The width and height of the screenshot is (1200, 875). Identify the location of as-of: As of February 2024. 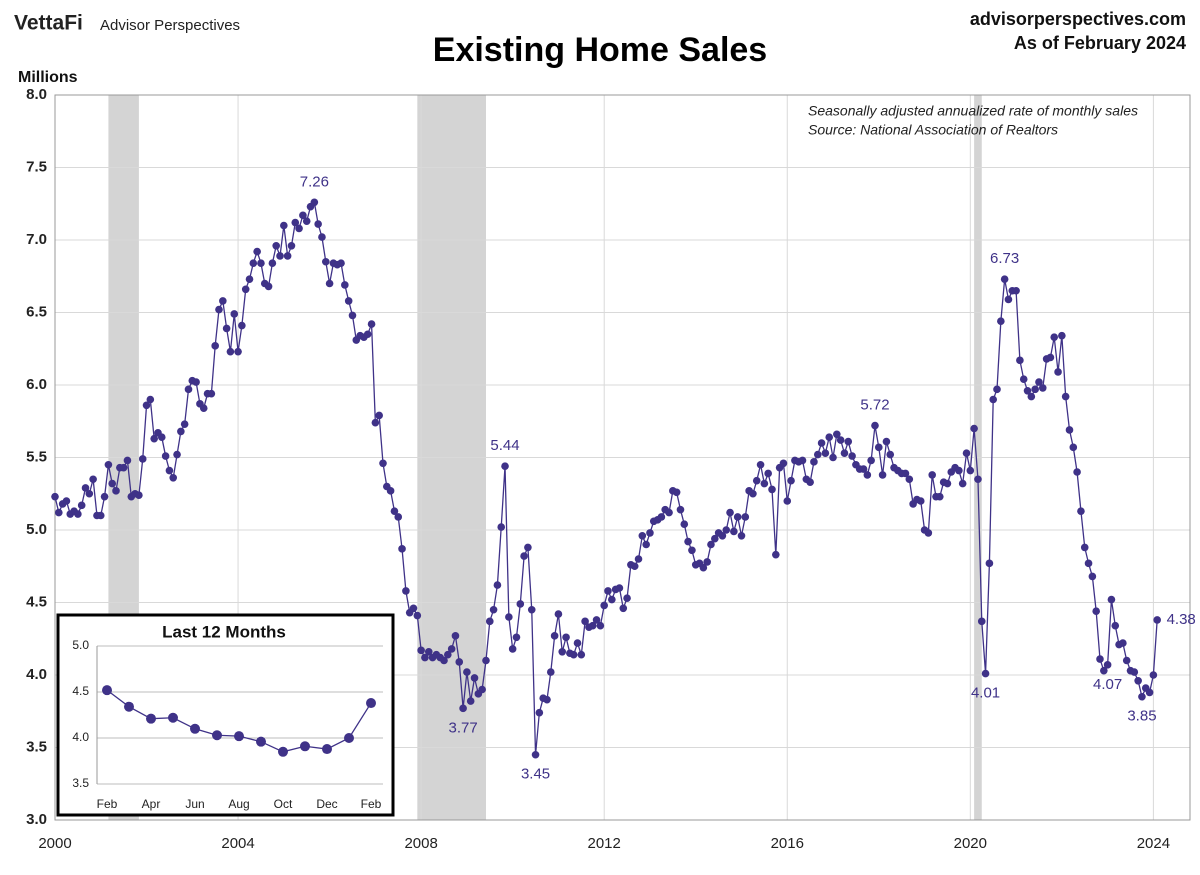
(1100, 43).